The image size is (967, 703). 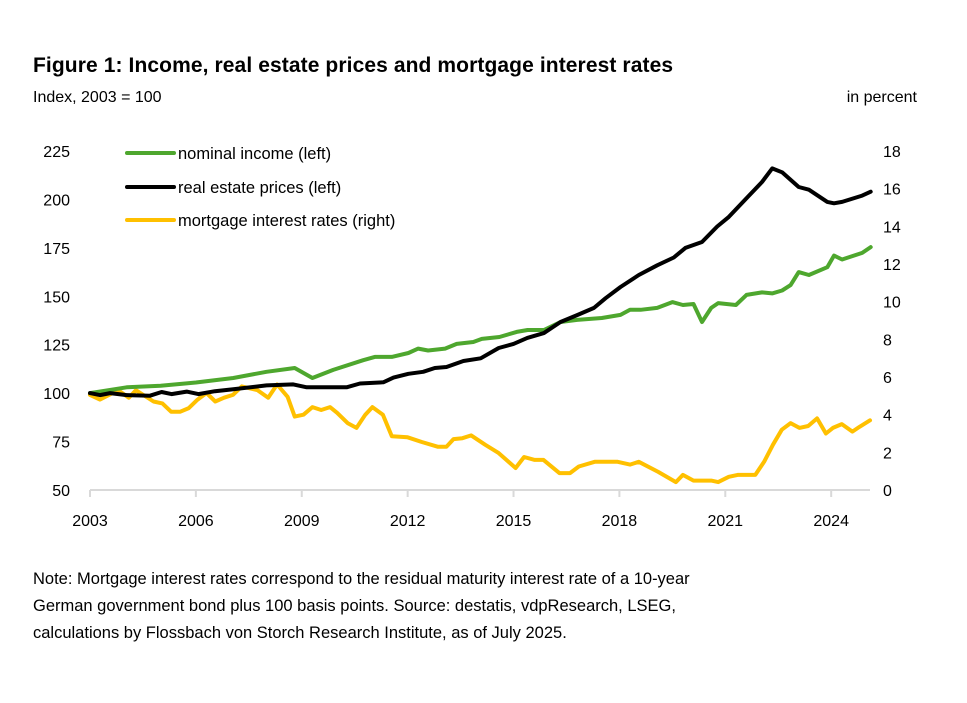 I want to click on x-tick-label: 2012, so click(x=408, y=521).